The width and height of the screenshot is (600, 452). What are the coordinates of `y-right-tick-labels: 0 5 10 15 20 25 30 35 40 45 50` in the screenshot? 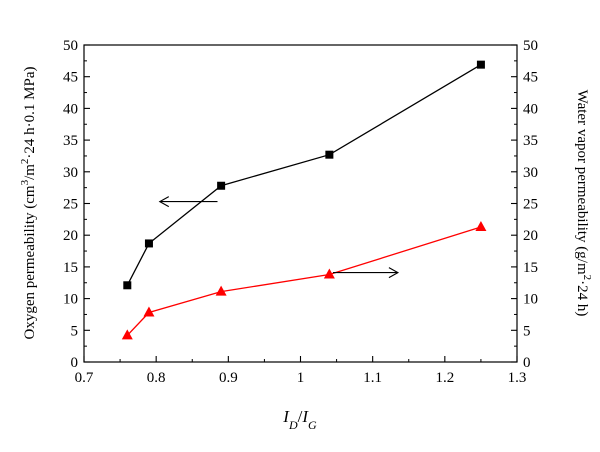 It's located at (530, 204).